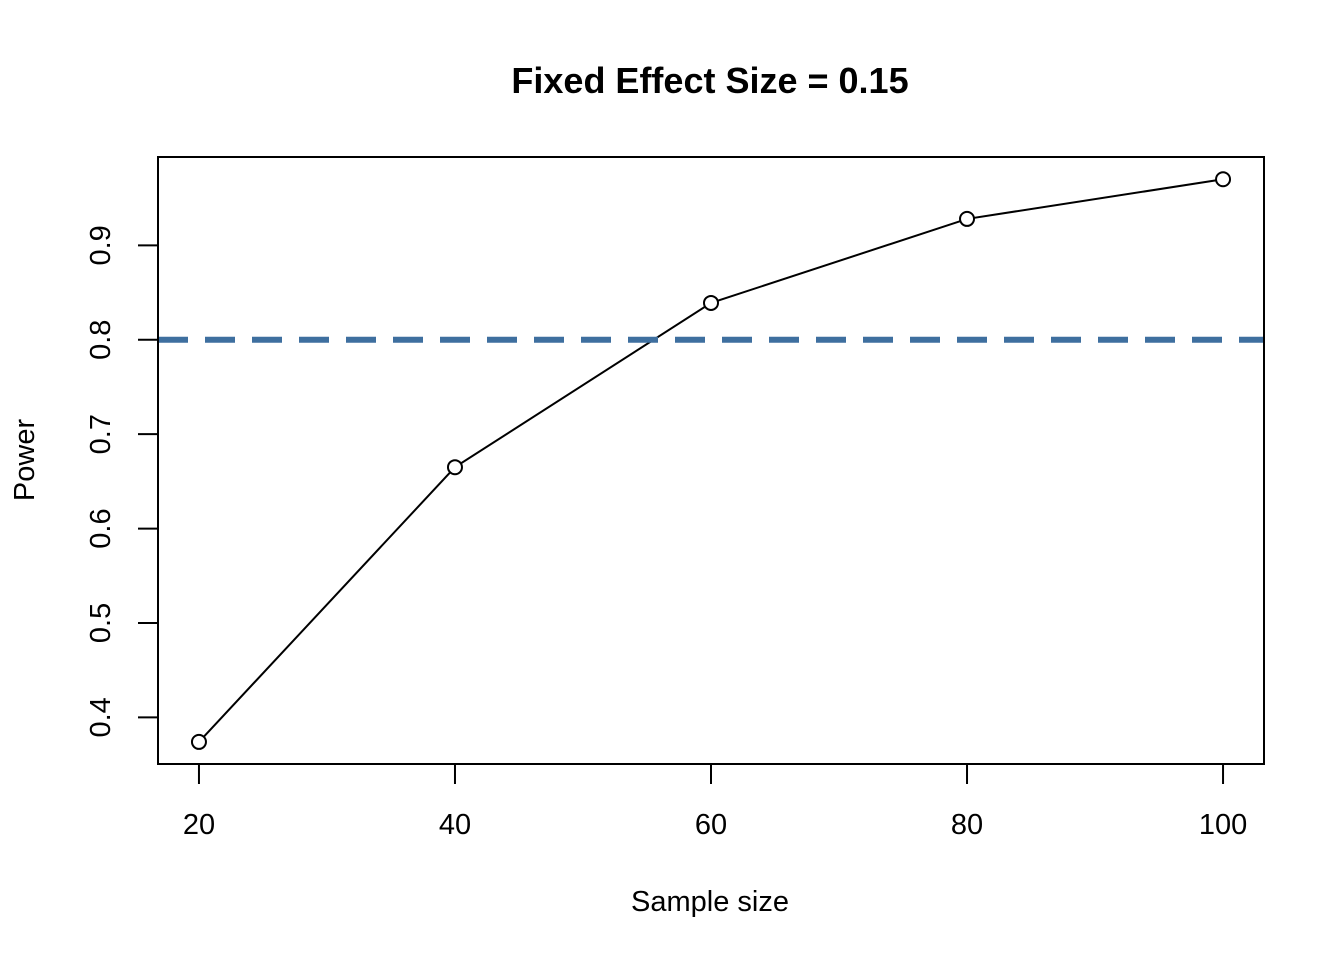 The height and width of the screenshot is (965, 1344). I want to click on x-tick-label: 20, so click(199, 825).